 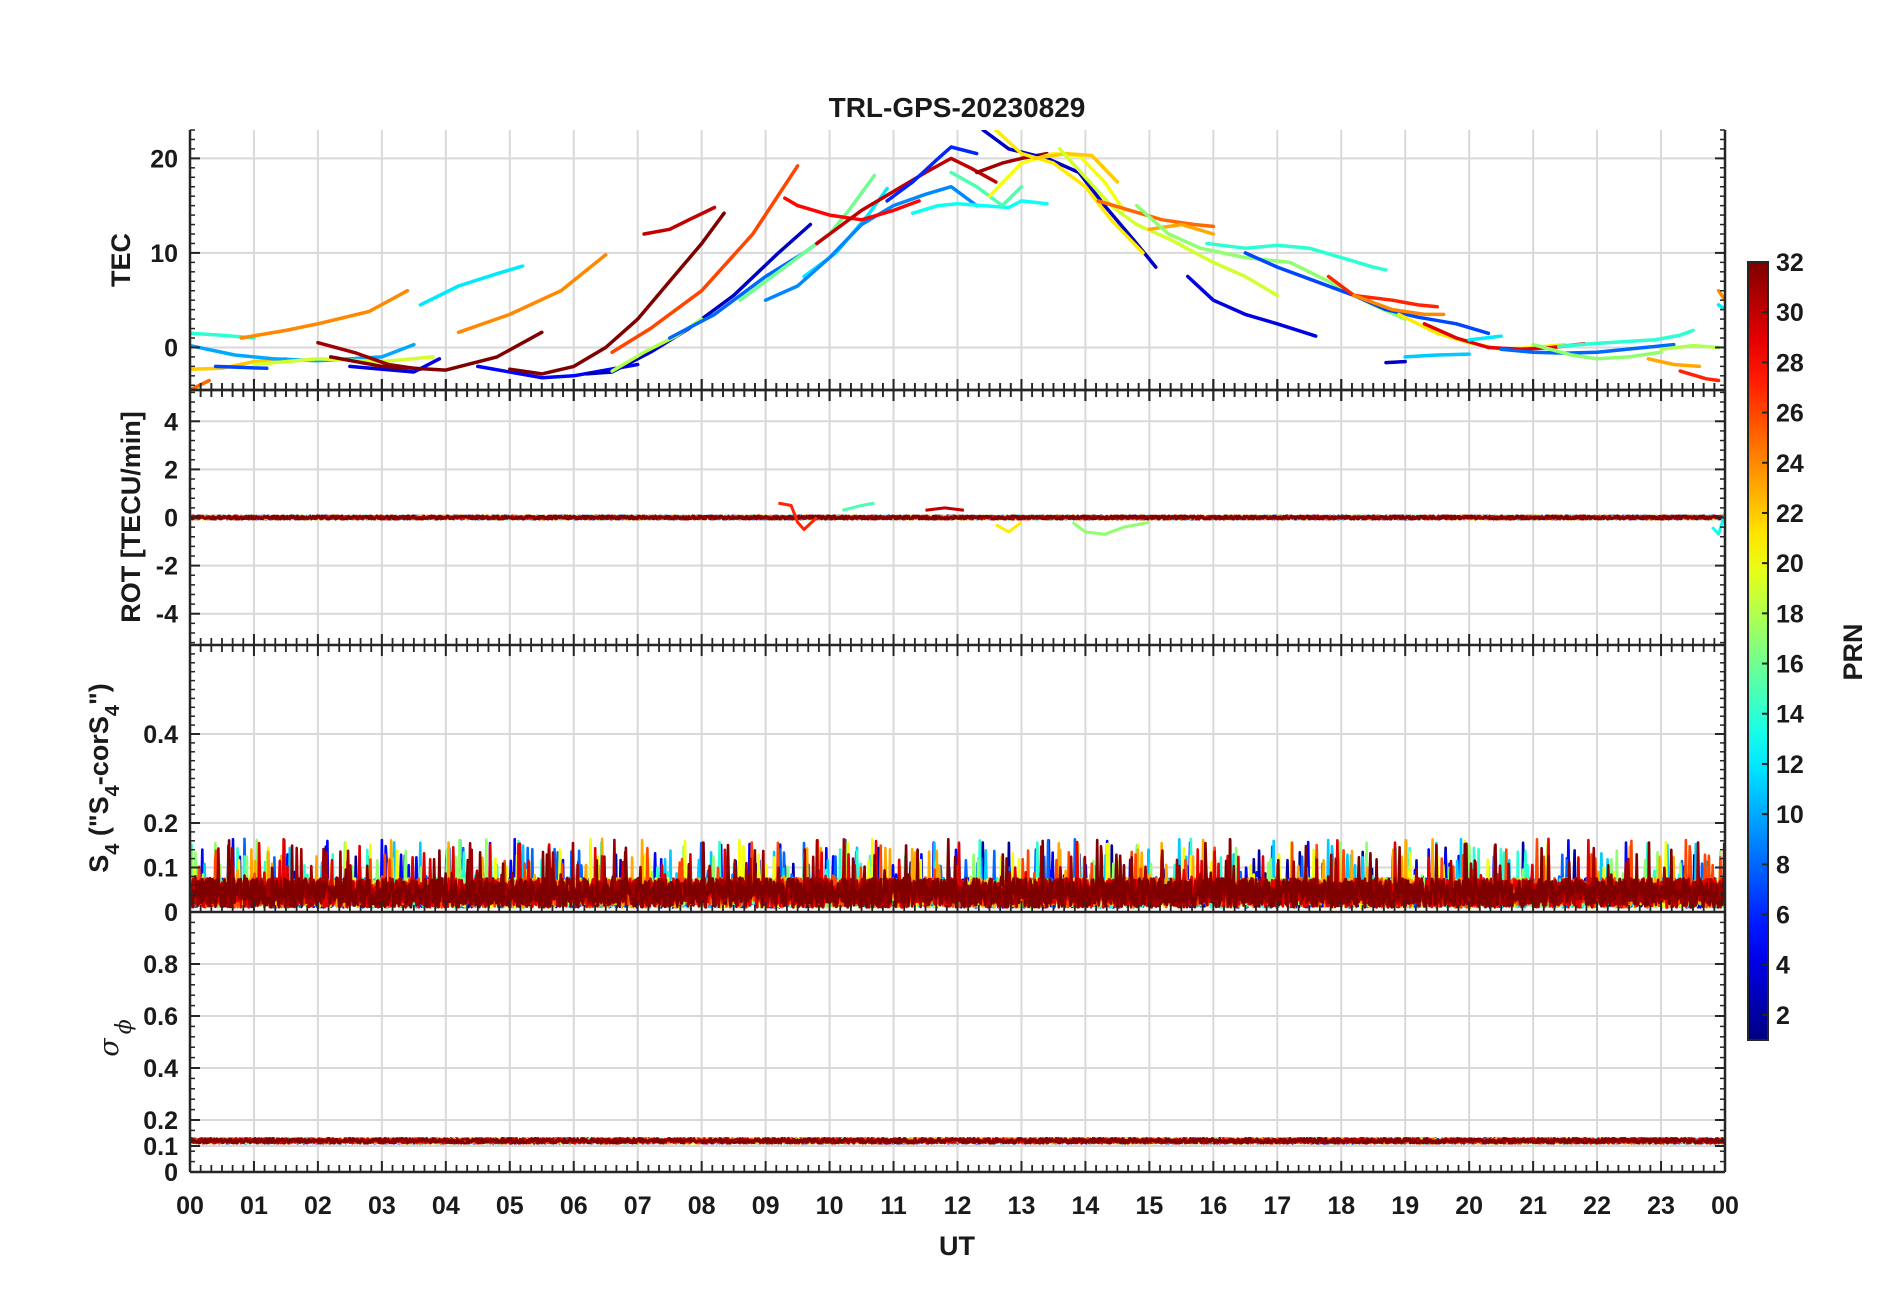 I want to click on tec-y-tick-label: 20, so click(x=164, y=159).